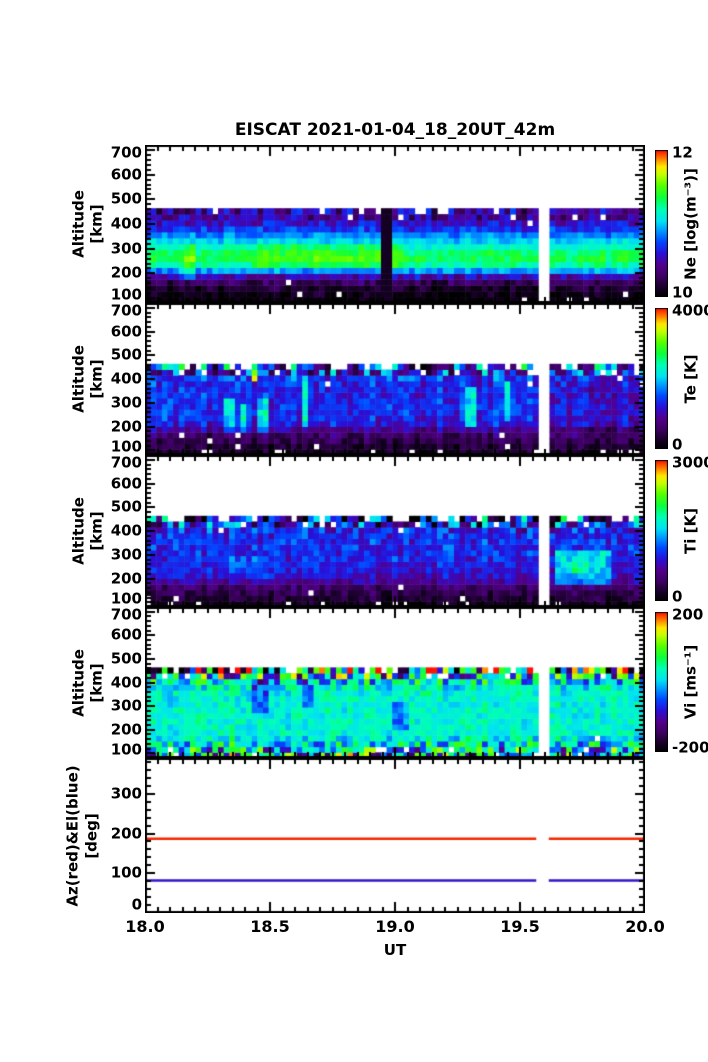  I want to click on x-tick-label: 19.5, so click(520, 926).